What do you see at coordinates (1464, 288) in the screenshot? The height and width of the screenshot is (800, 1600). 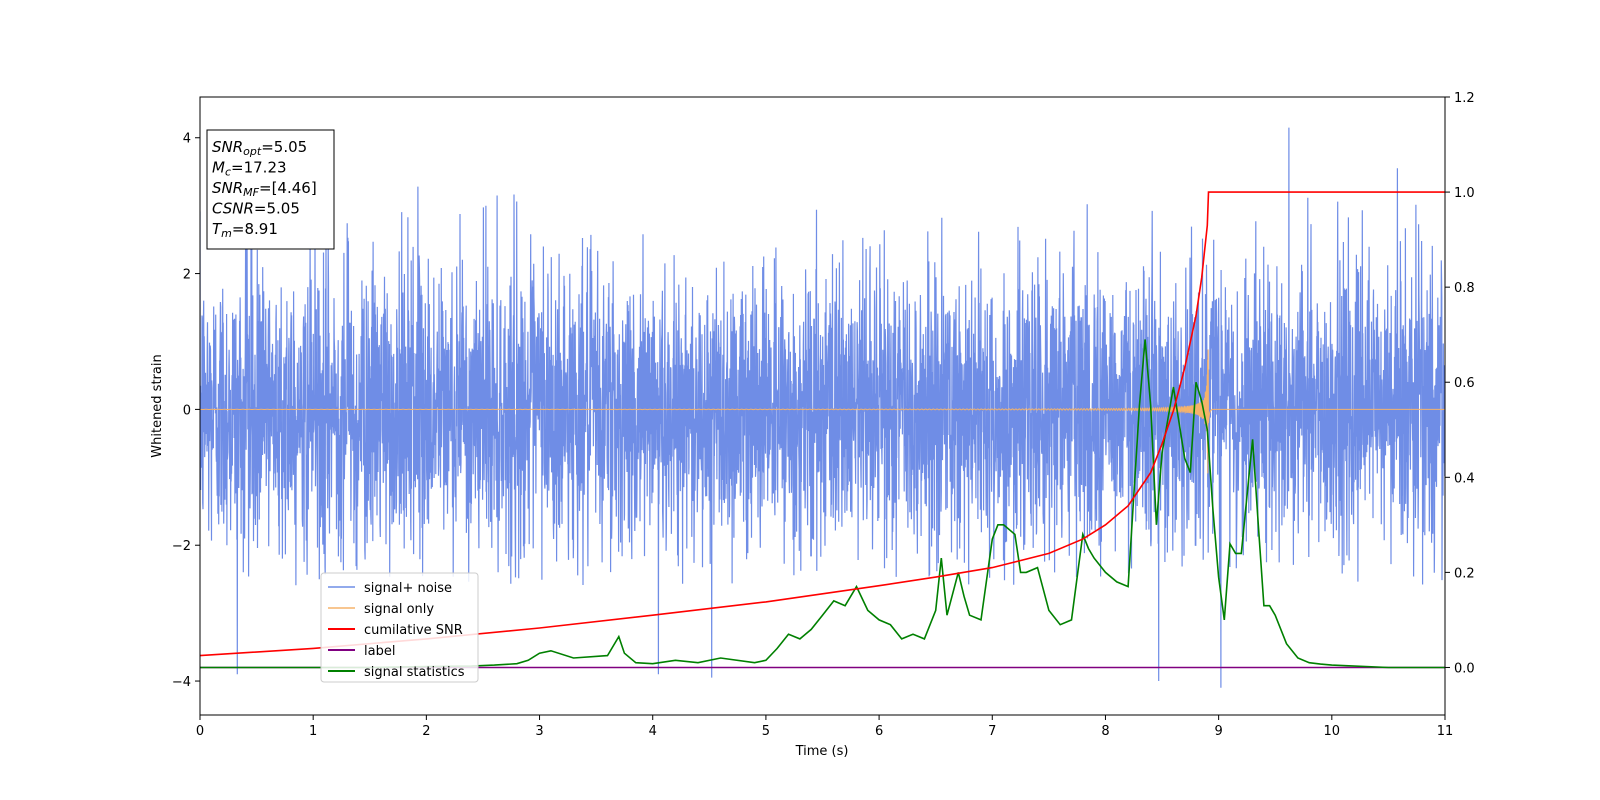 I see `y2-tick-label: 0.8` at bounding box center [1464, 288].